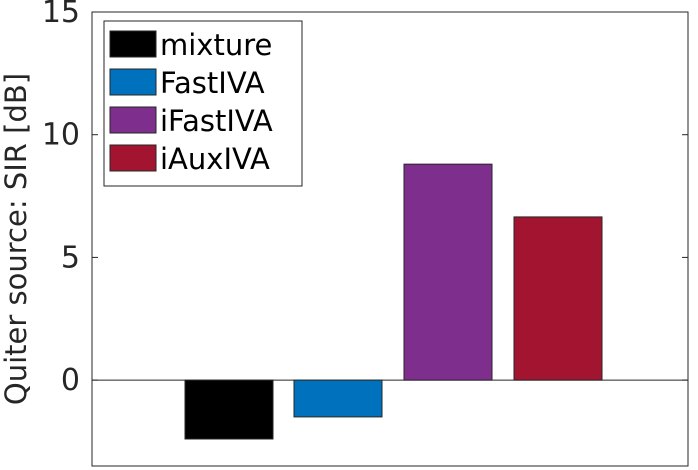 The image size is (698, 470). What do you see at coordinates (16, 239) in the screenshot?
I see `y-axis-label: Quiter source: SIR [dB]` at bounding box center [16, 239].